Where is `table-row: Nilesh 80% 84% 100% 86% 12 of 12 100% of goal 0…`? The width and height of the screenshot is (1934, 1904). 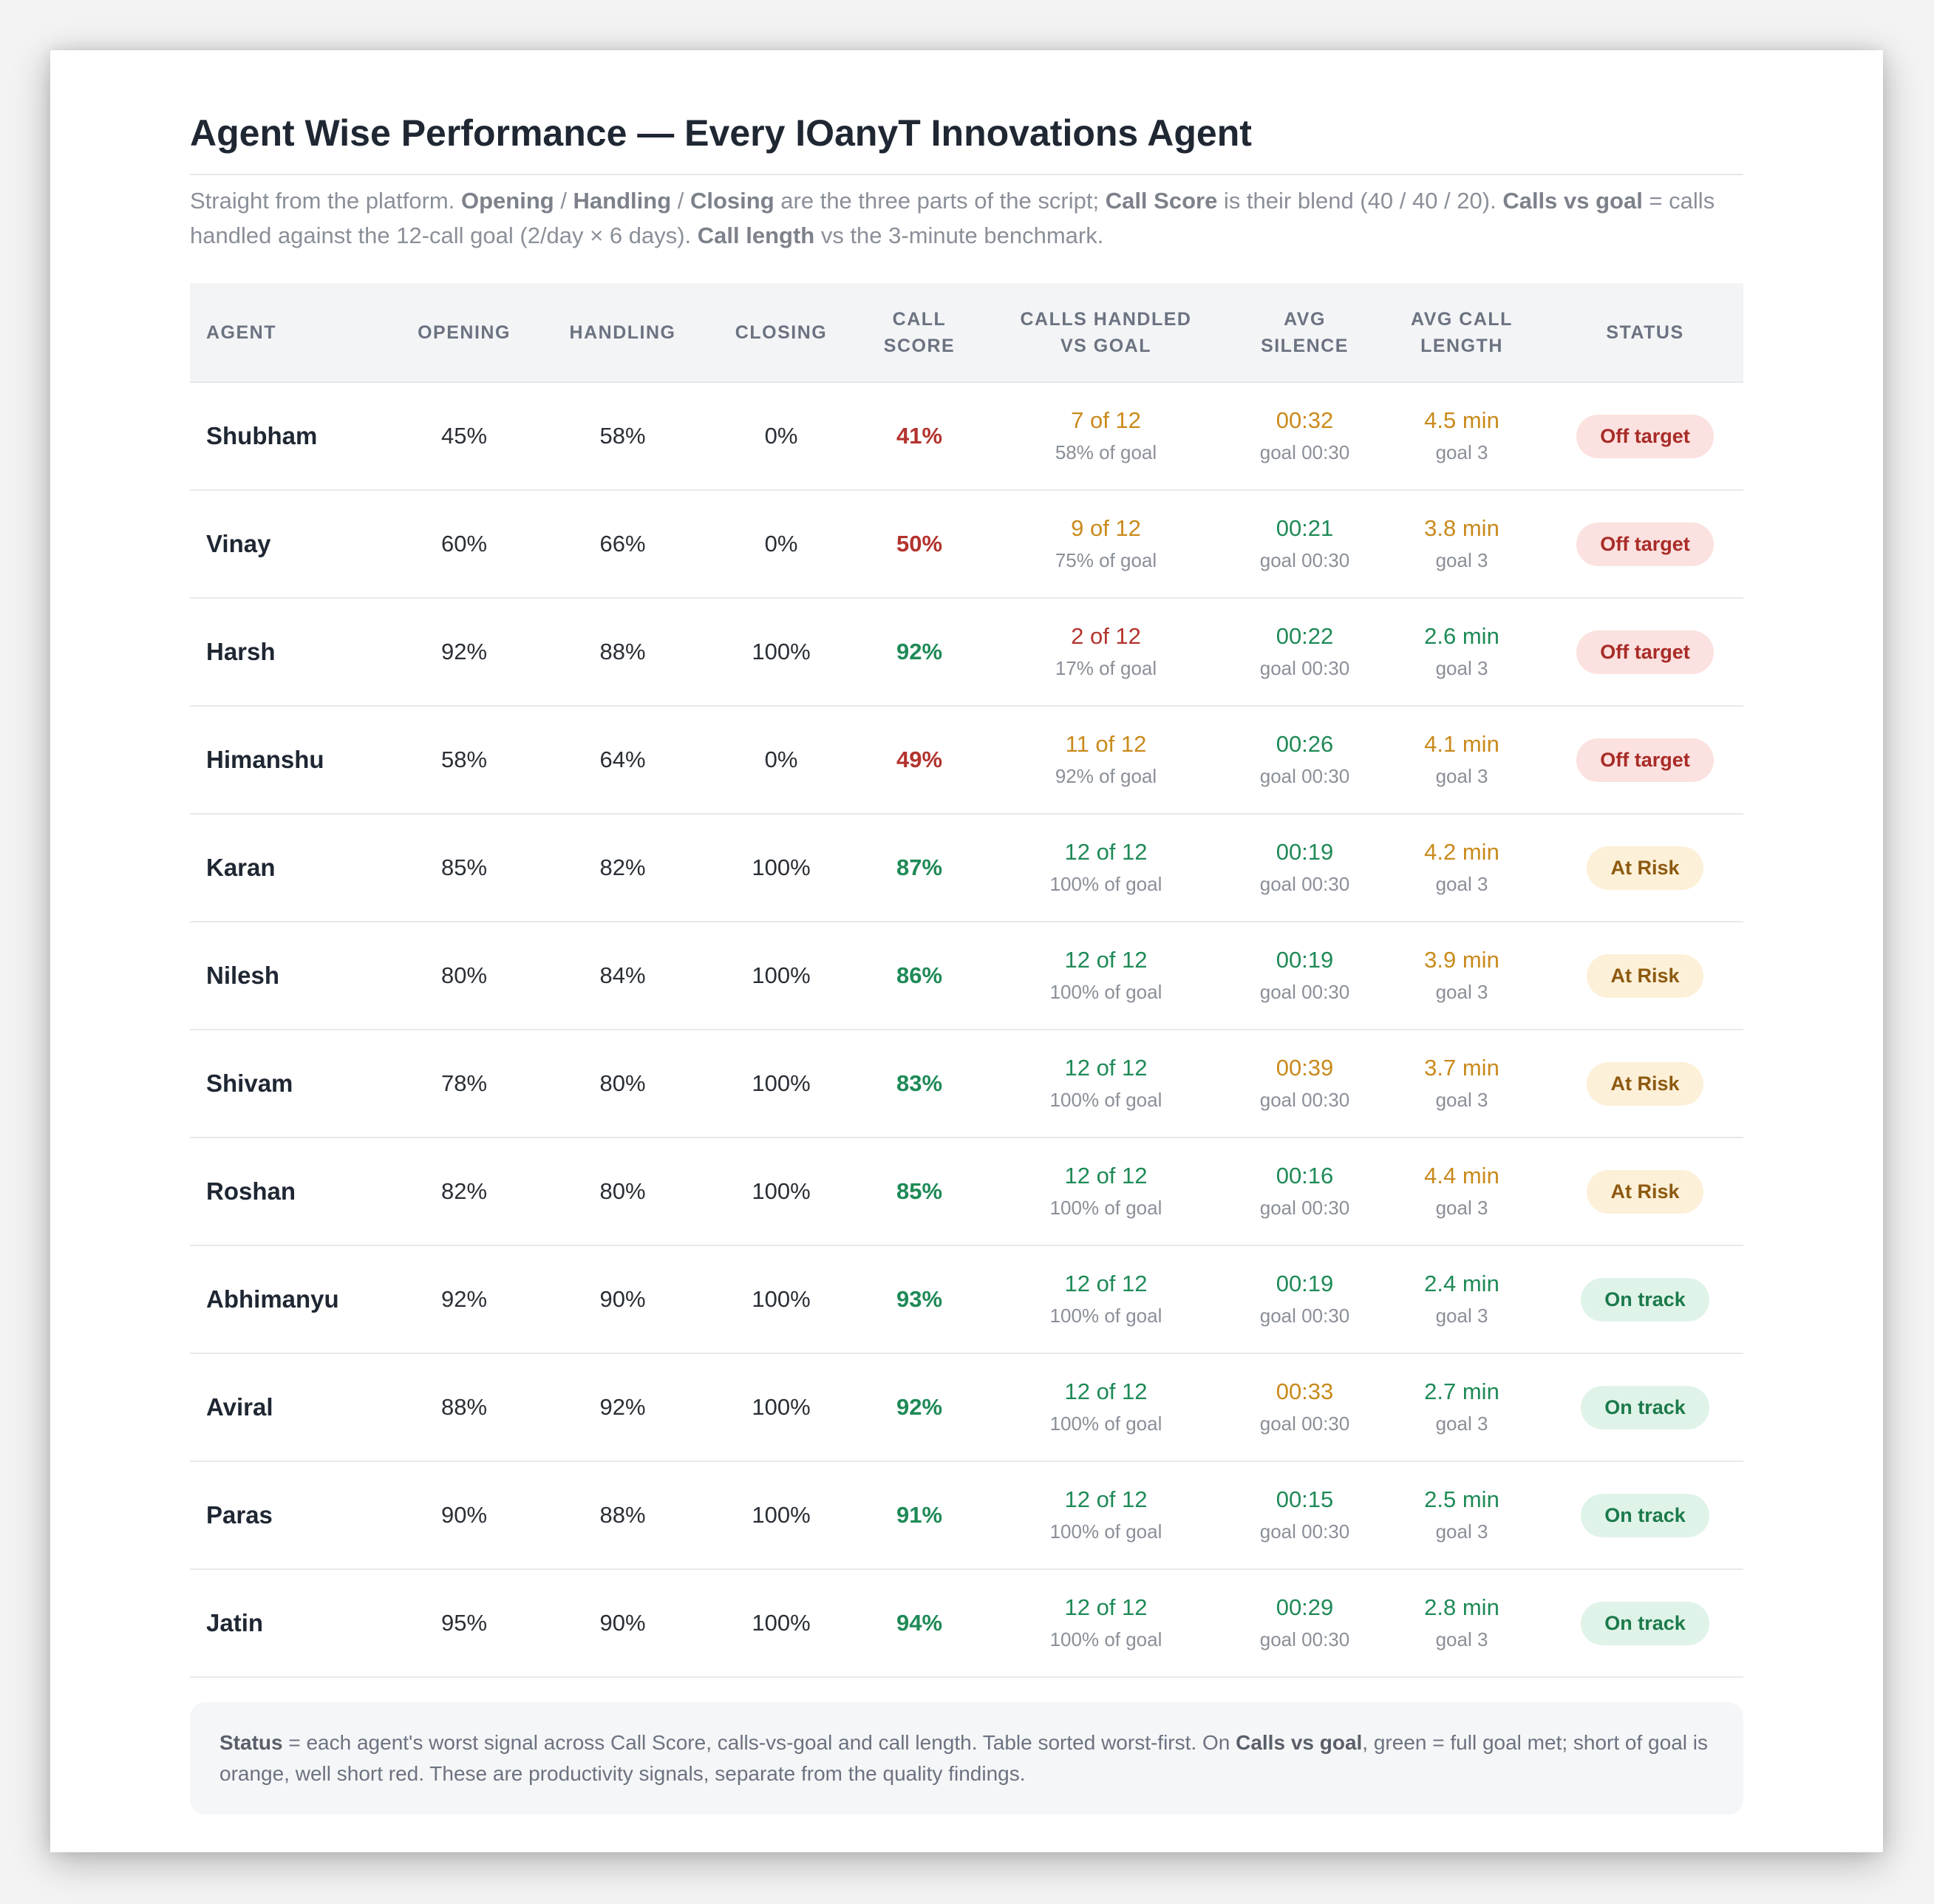 table-row: Nilesh 80% 84% 100% 86% 12 of 12 100% of goal 0… is located at coordinates (966, 976).